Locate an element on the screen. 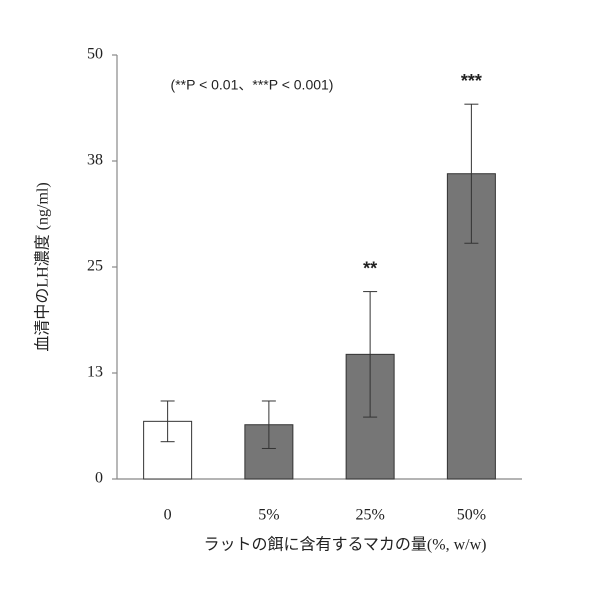 This screenshot has height=606, width=600. y-tick-label: 25 is located at coordinates (95, 266).